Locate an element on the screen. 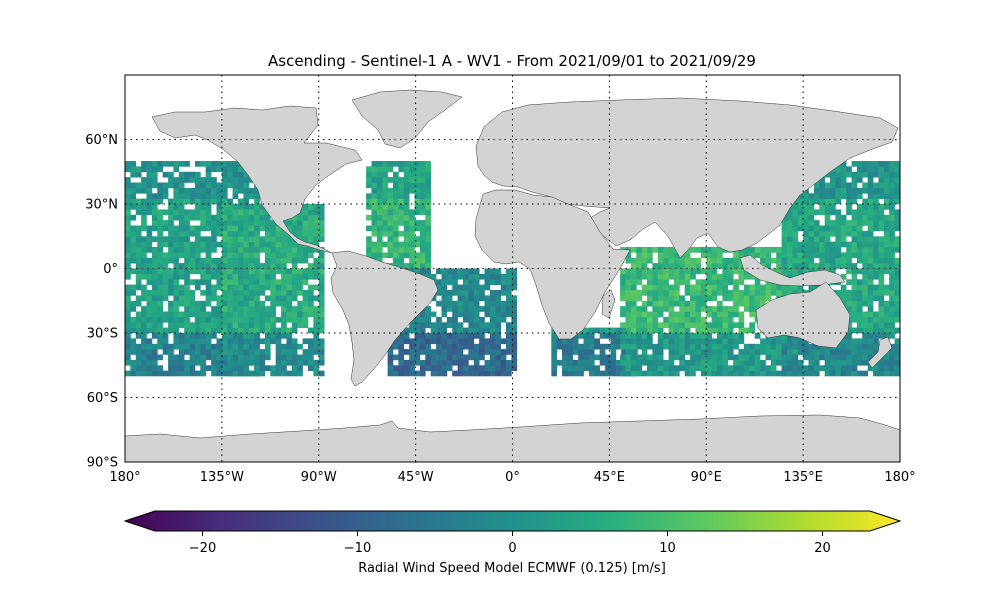  colorbar-tick-label: 10 is located at coordinates (667, 548).